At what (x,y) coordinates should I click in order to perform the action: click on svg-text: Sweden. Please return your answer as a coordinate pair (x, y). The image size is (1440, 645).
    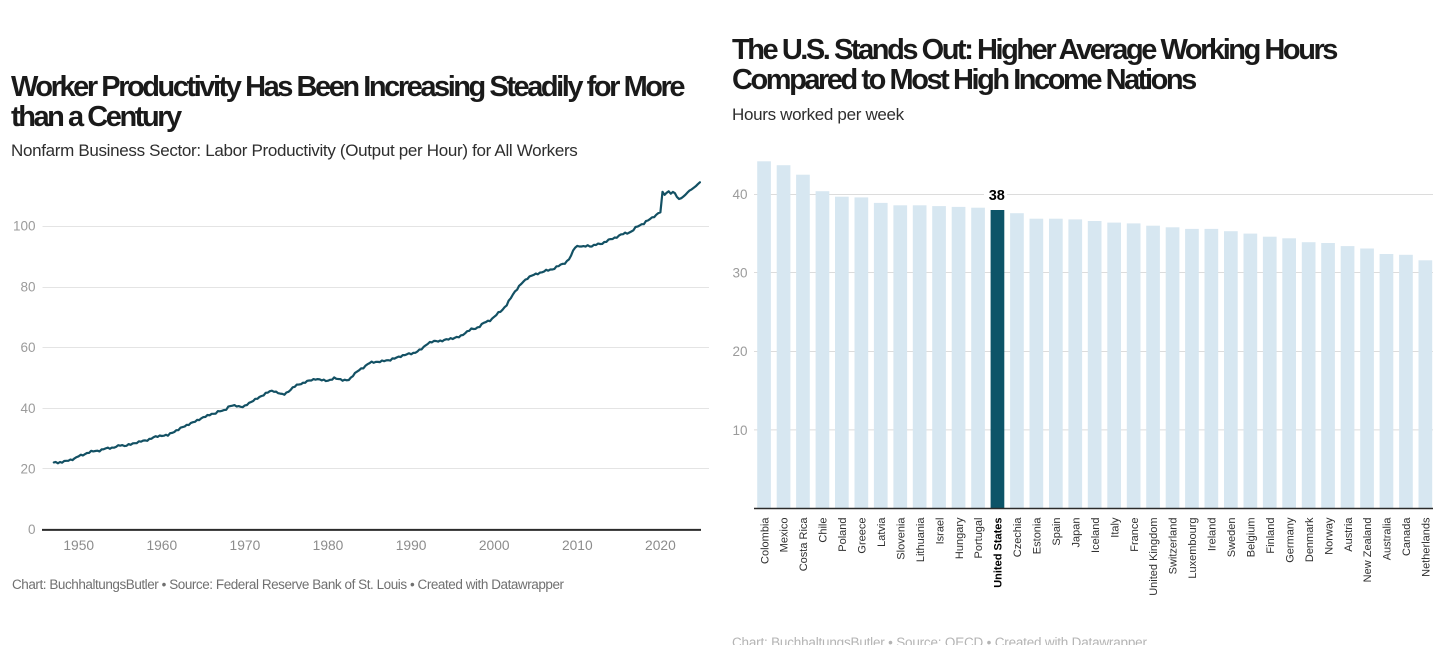
    Looking at the image, I should click on (1232, 538).